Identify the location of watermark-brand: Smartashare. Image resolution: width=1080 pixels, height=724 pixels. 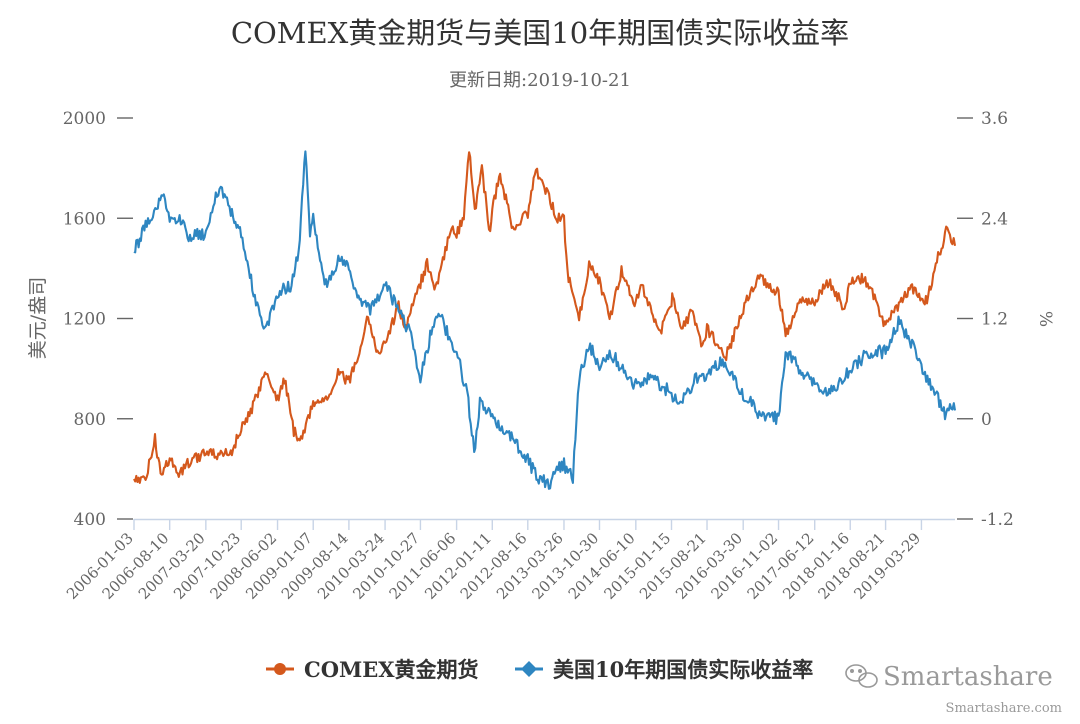
(968, 677).